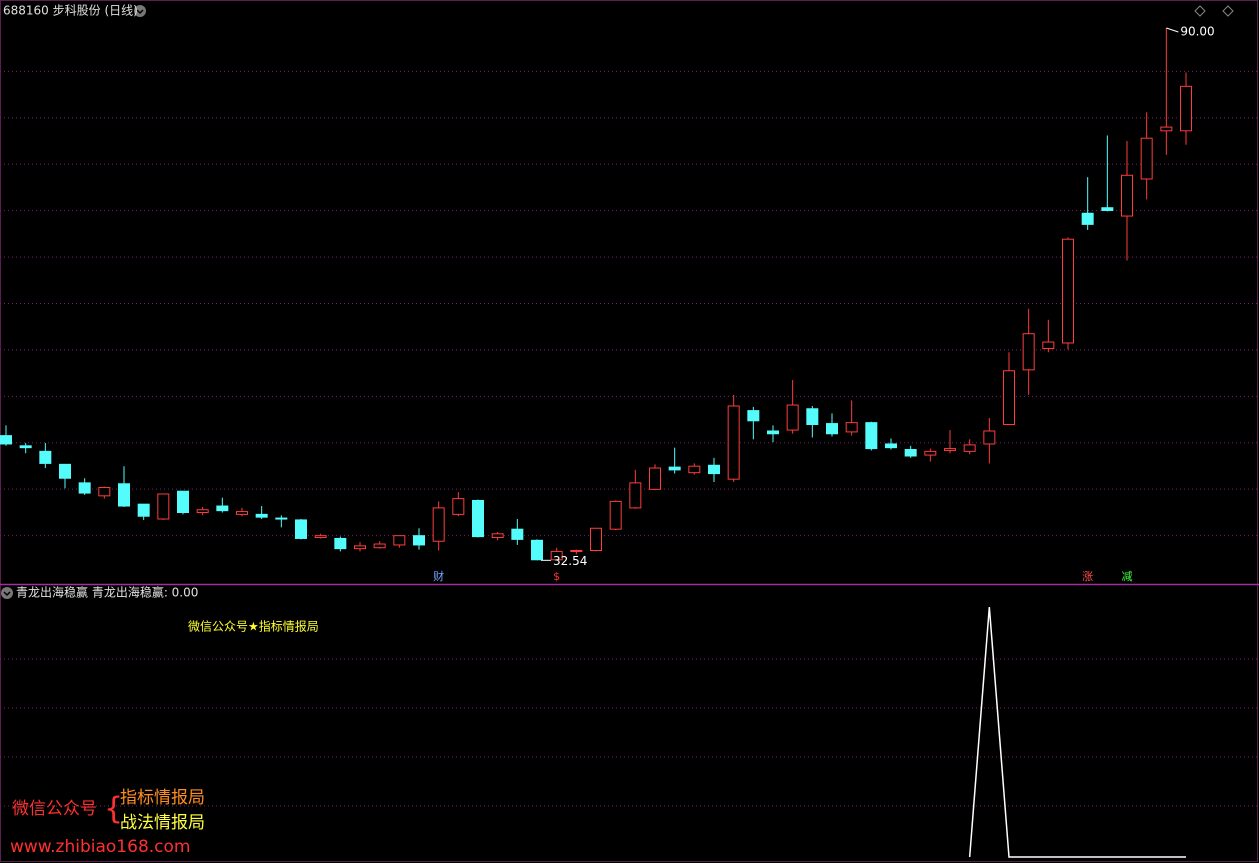  What do you see at coordinates (1127, 576) in the screenshot?
I see `event-marker: 减` at bounding box center [1127, 576].